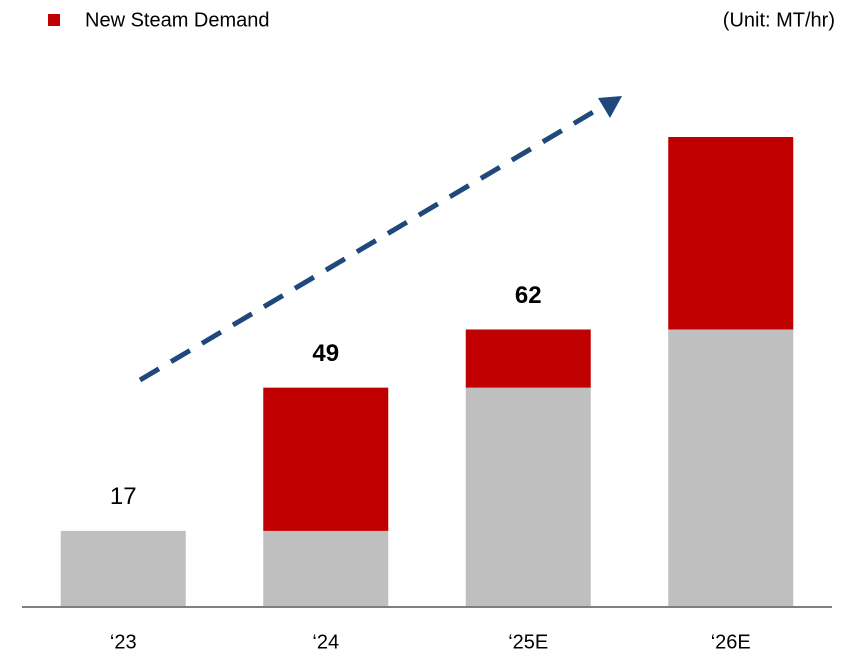 This screenshot has width=853, height=660. Describe the element at coordinates (731, 642) in the screenshot. I see `x-tick-label: ‘26E` at that location.